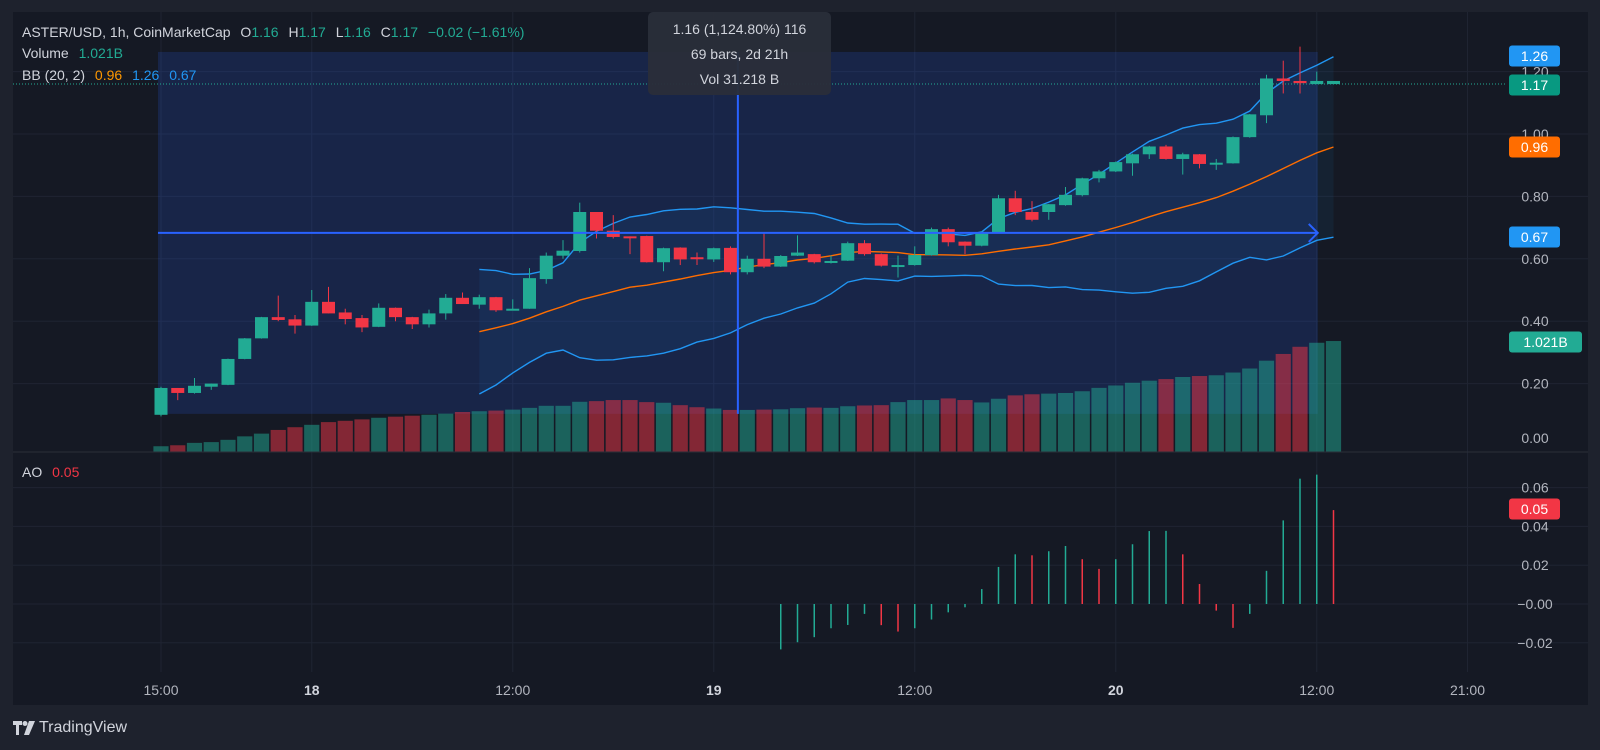 The image size is (1600, 750). Describe the element at coordinates (476, 32) in the screenshot. I see `change-value: −0.02 (−1.61%)` at that location.